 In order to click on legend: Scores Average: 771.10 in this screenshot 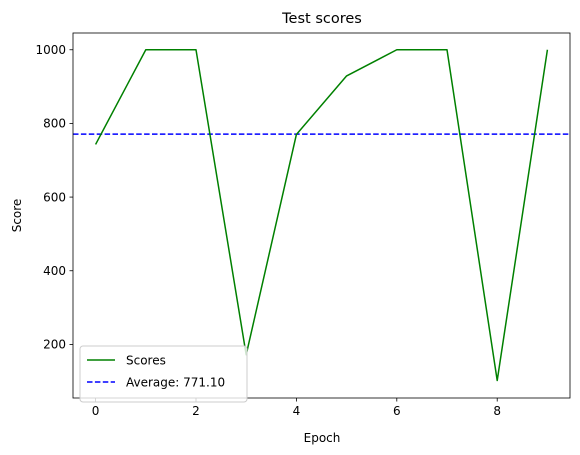, I will do `click(163, 374)`.